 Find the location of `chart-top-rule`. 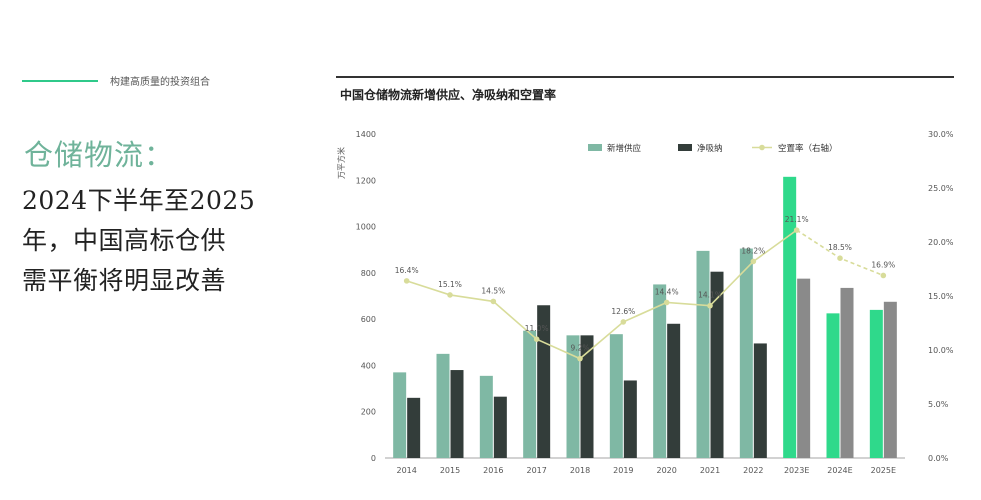

chart-top-rule is located at coordinates (645, 77).